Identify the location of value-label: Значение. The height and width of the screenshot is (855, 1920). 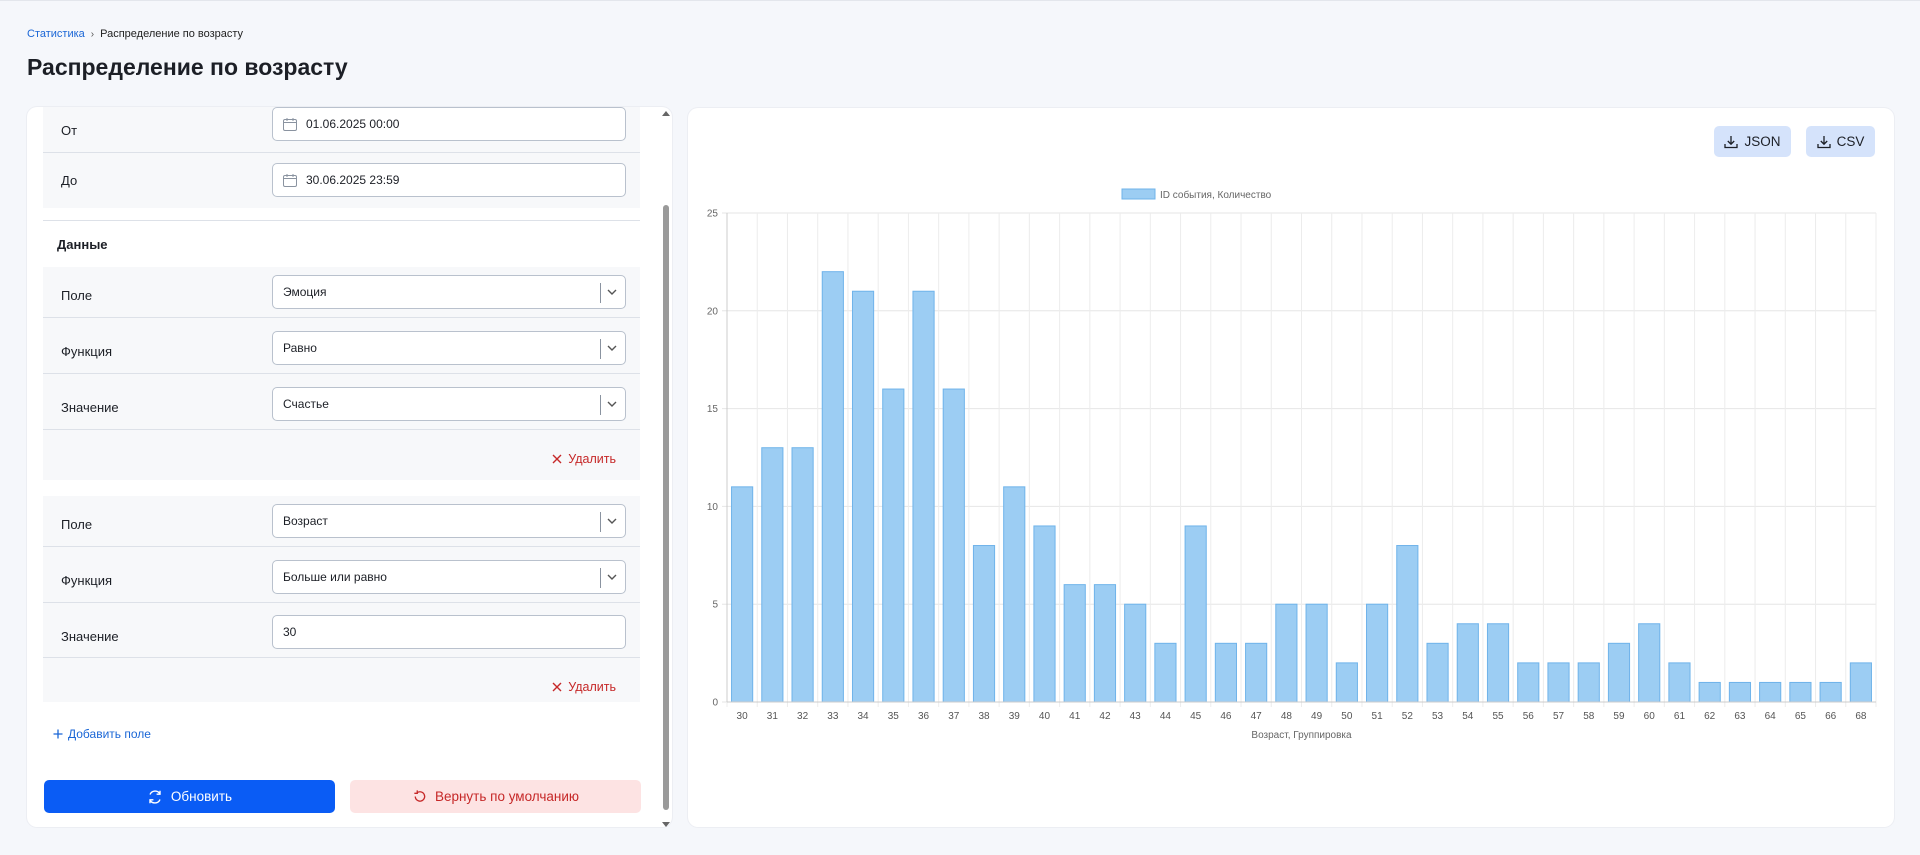
(90, 636).